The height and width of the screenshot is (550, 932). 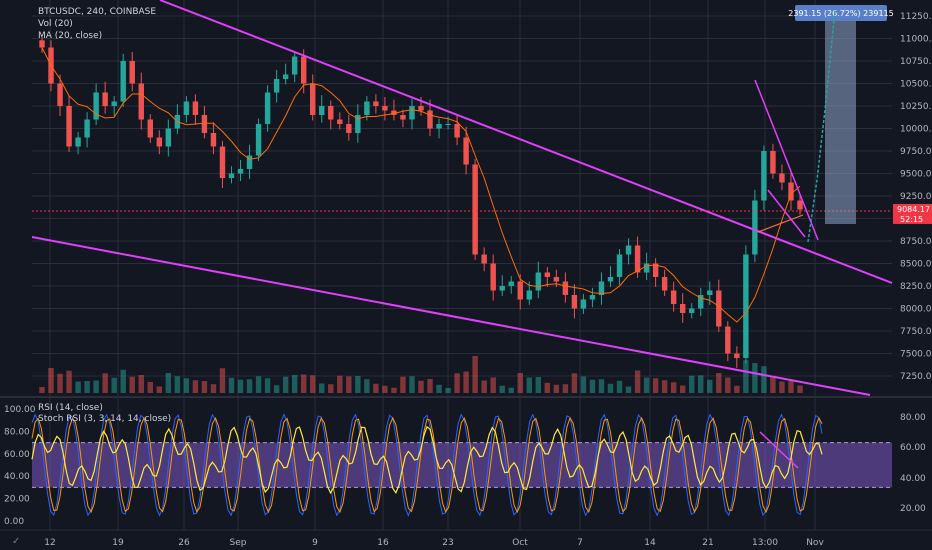 I want to click on rsi-left-tick-label: 80.00, so click(x=17, y=432).